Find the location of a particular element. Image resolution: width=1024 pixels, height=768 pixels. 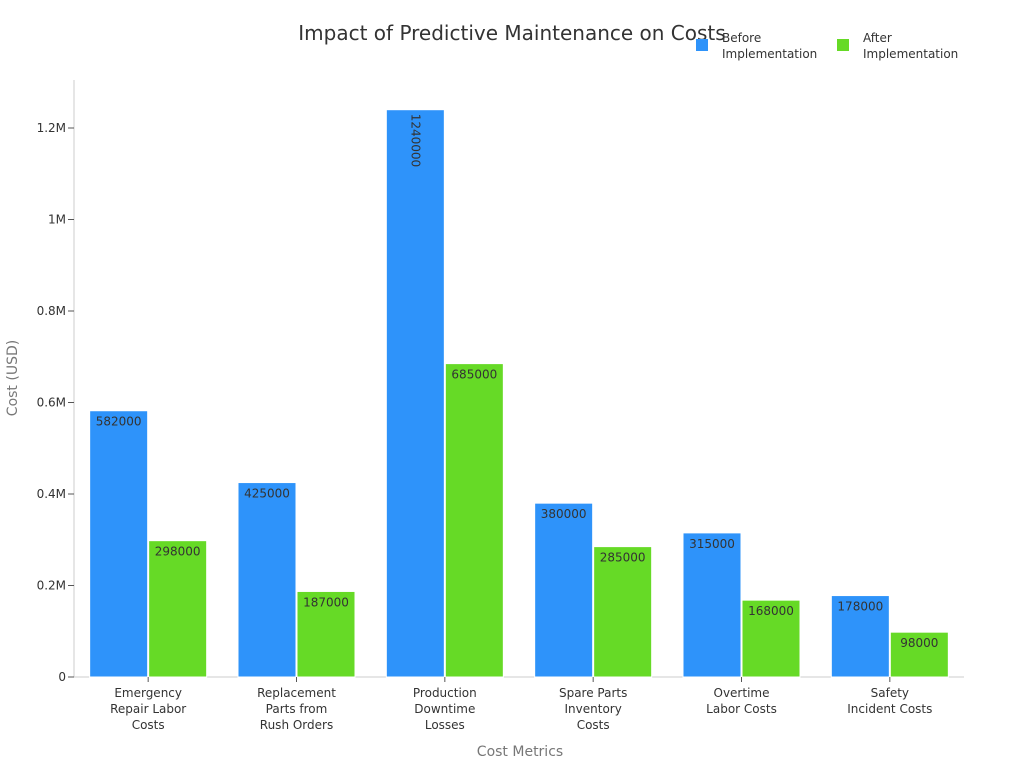

x-tick-label: Safety Incident Costs is located at coordinates (889, 701).